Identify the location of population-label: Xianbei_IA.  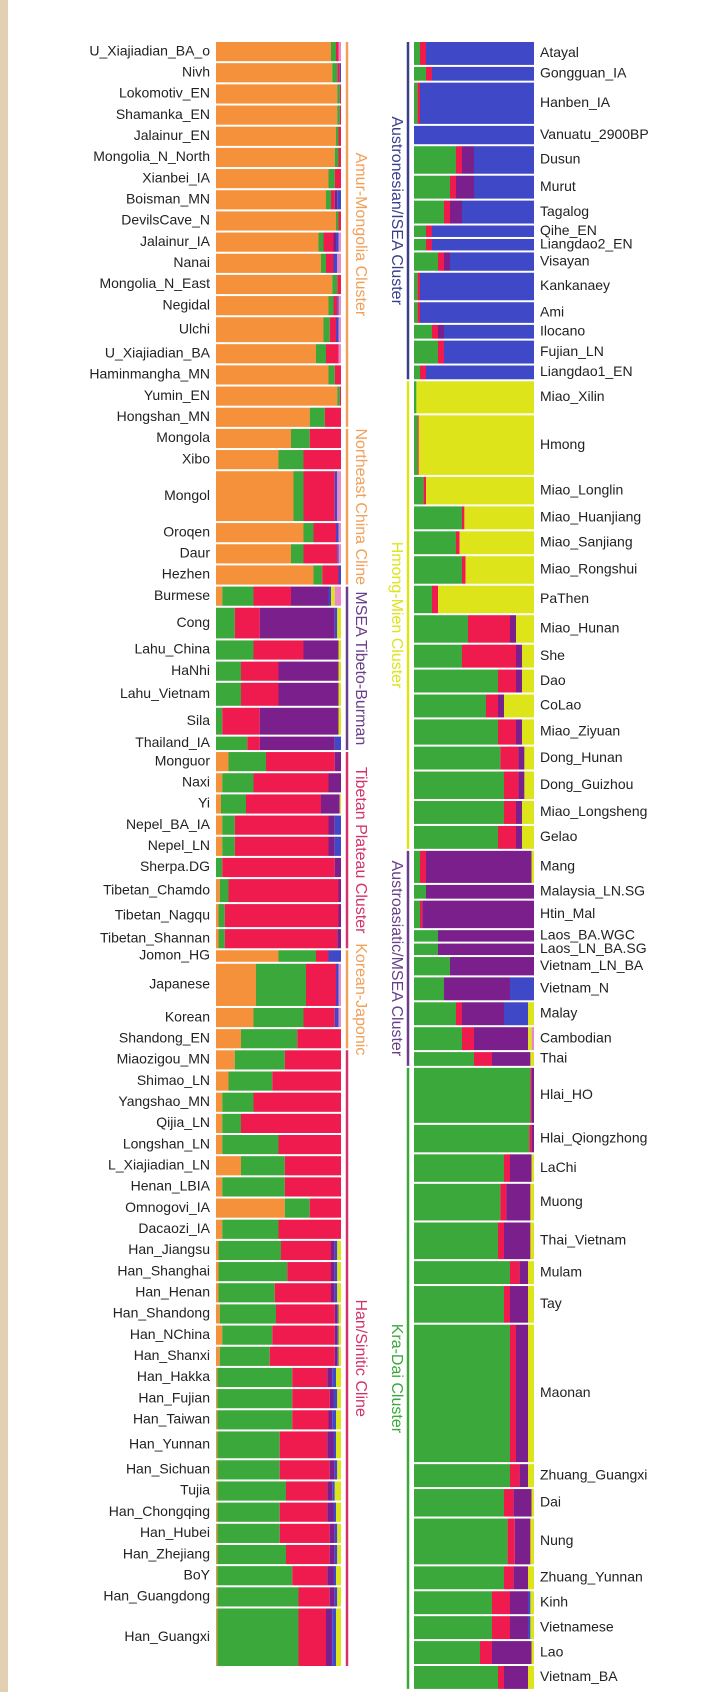
(176, 177).